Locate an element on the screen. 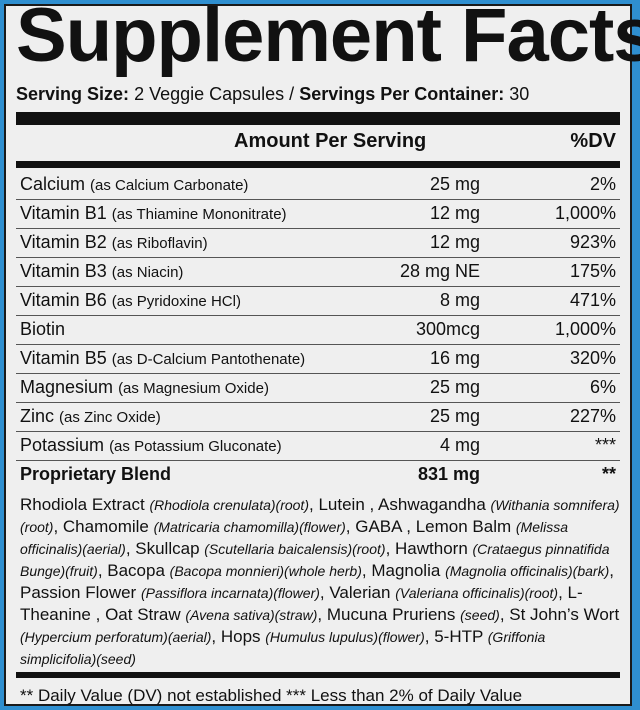 This screenshot has height=710, width=640. blend-dv: ** is located at coordinates (608, 474).